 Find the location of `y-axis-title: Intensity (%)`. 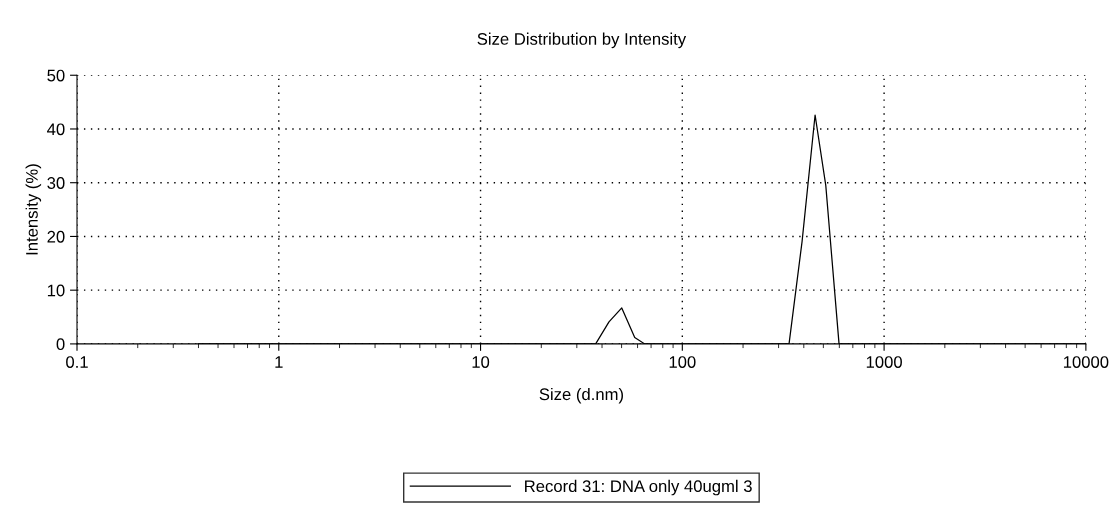

y-axis-title: Intensity (%) is located at coordinates (33, 209).